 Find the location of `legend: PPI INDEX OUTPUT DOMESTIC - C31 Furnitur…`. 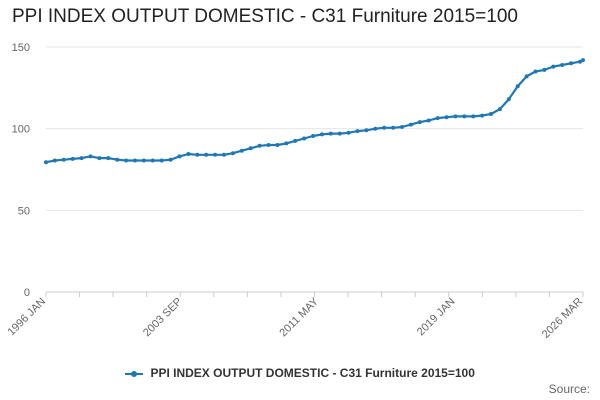

legend: PPI INDEX OUTPUT DOMESTIC - C31 Furnitur… is located at coordinates (300, 373).